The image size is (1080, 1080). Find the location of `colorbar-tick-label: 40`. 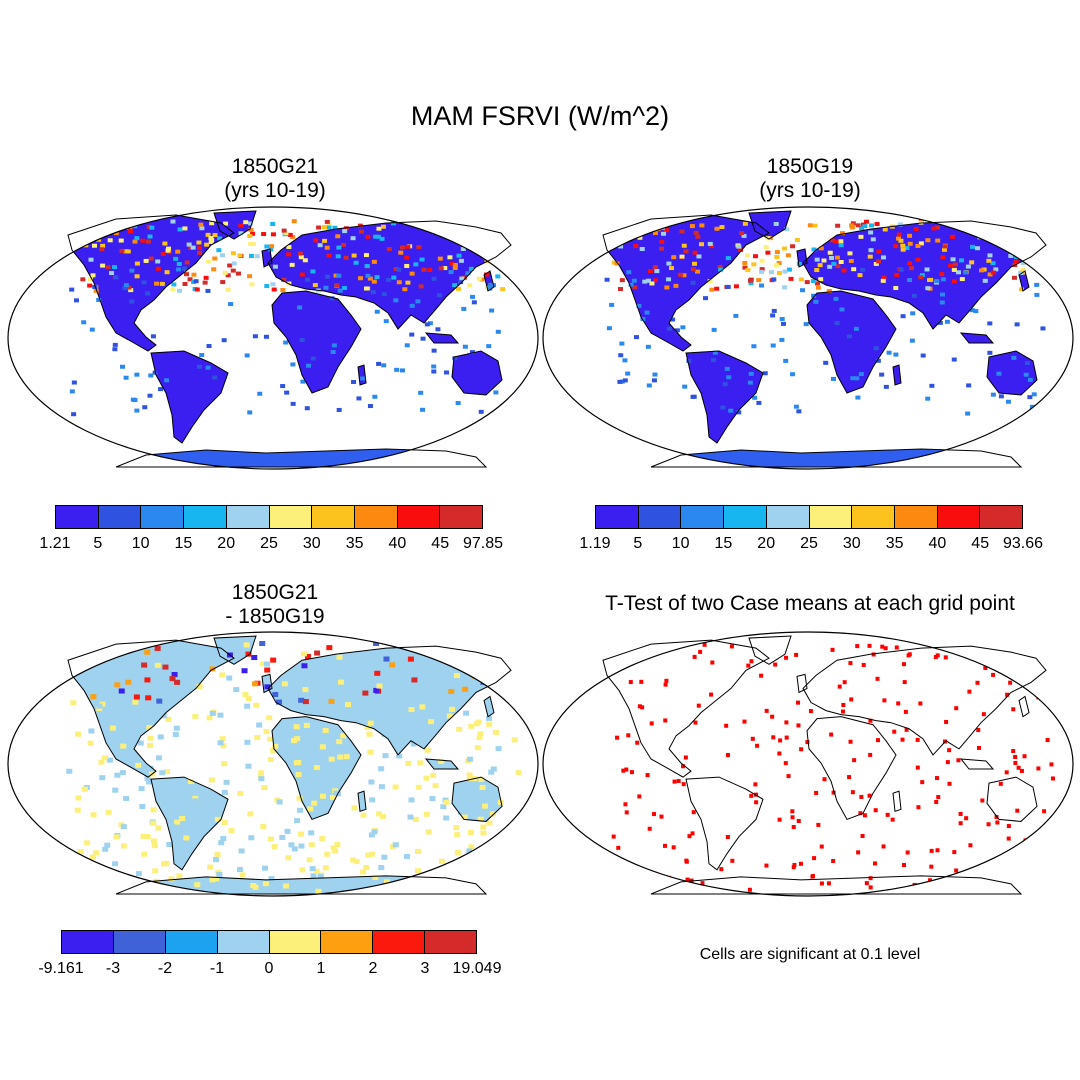

colorbar-tick-label: 40 is located at coordinates (397, 543).